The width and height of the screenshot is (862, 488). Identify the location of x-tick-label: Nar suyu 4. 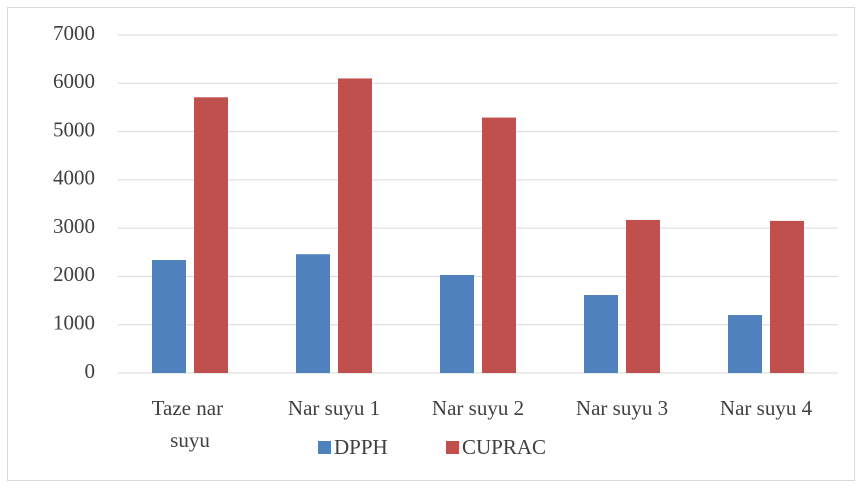
(766, 408).